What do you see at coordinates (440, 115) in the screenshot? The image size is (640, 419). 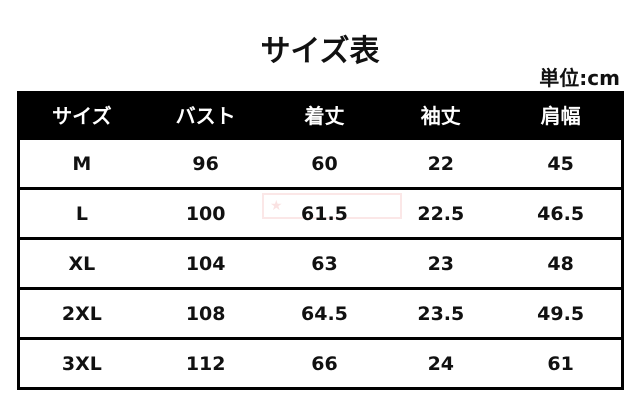 I see `header-sleeve: 袖丈` at bounding box center [440, 115].